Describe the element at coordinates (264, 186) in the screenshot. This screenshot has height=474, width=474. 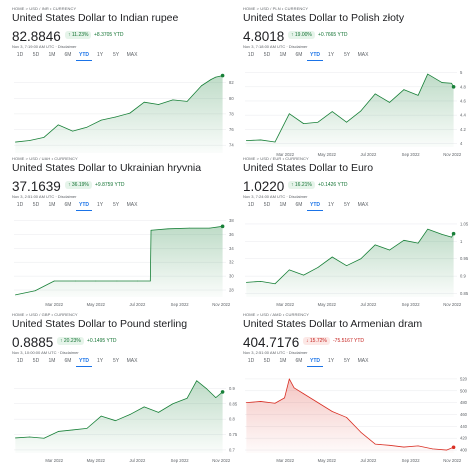
I see `current-price: 1.0220` at that location.